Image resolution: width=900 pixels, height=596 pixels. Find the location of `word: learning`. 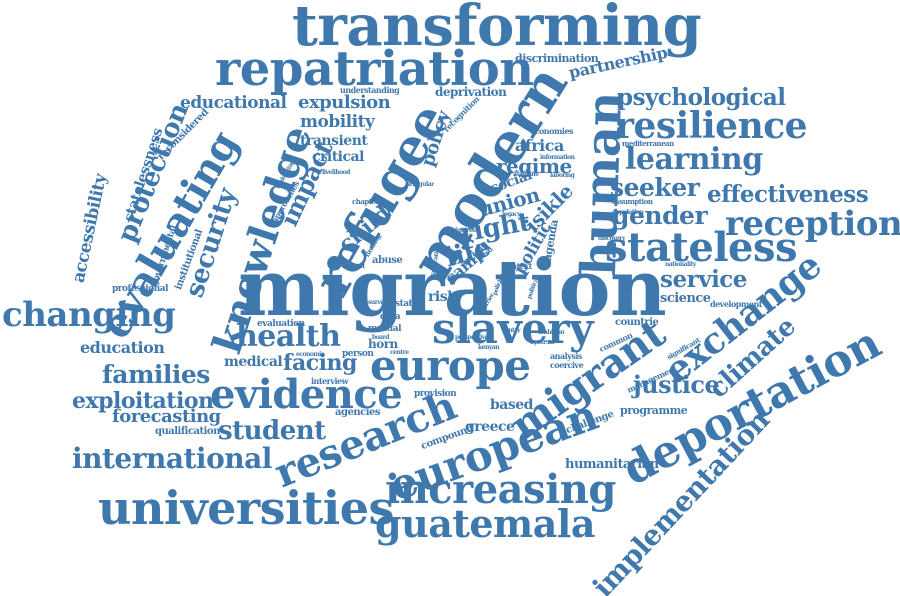

word: learning is located at coordinates (694, 159).